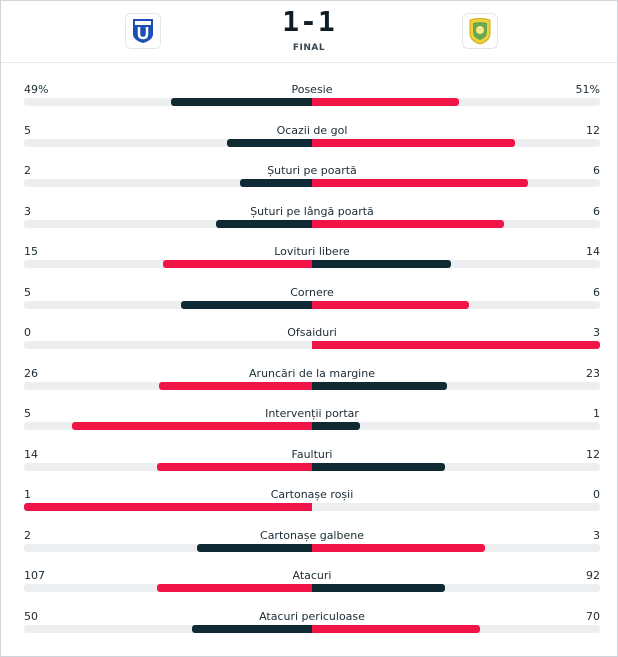 The image size is (618, 657). Describe the element at coordinates (309, 21) in the screenshot. I see `match-score: 1-1` at that location.